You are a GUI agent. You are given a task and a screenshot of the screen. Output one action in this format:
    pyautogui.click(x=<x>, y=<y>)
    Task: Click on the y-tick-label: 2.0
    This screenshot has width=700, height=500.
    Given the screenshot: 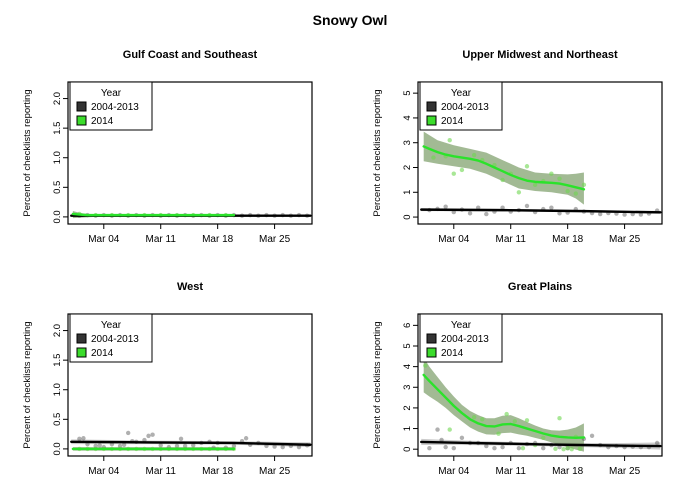 What is the action you would take?
    pyautogui.click(x=57, y=98)
    